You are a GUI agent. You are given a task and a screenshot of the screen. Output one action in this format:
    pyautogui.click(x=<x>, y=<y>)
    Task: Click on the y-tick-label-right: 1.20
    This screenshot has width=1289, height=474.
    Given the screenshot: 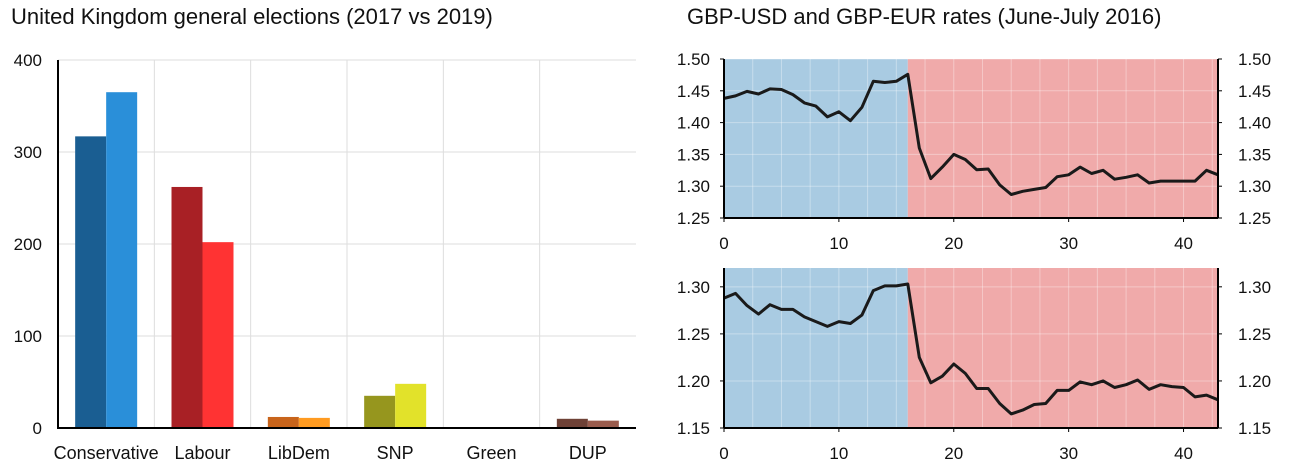 What is the action you would take?
    pyautogui.click(x=1254, y=381)
    